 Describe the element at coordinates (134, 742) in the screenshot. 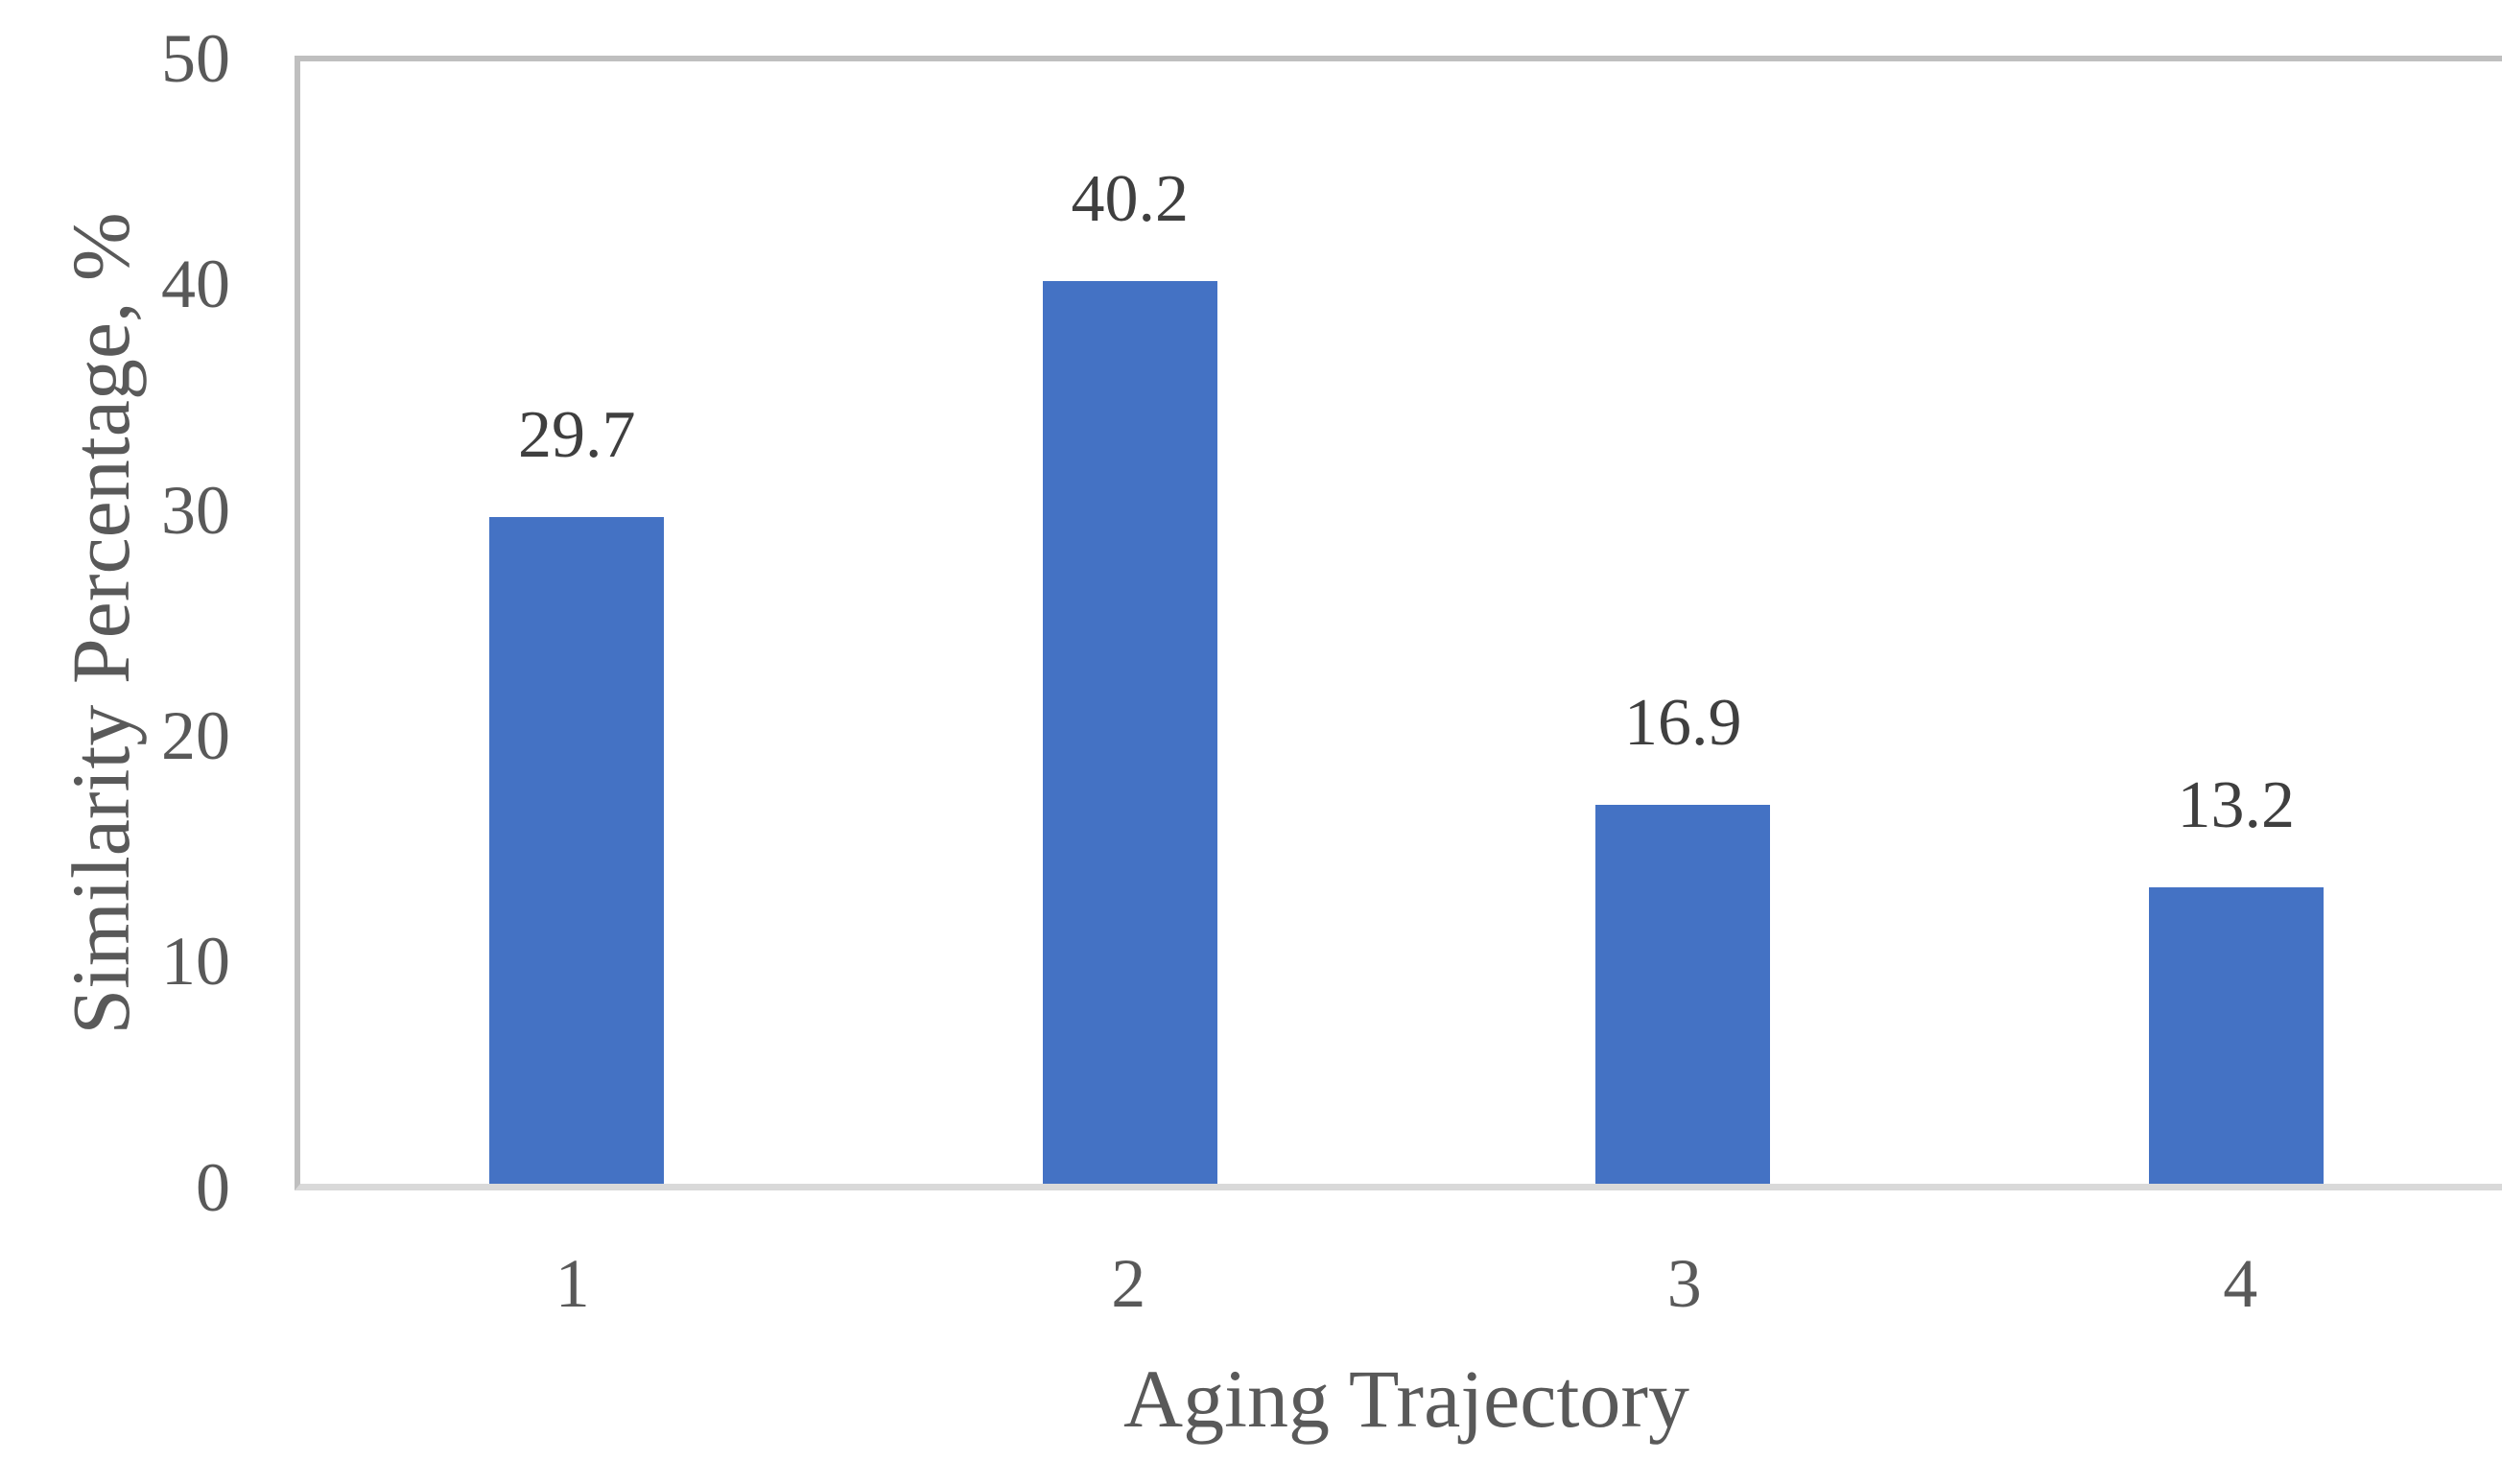

I see `y-axis-ticks: 0 10 20 30 40 50` at that location.